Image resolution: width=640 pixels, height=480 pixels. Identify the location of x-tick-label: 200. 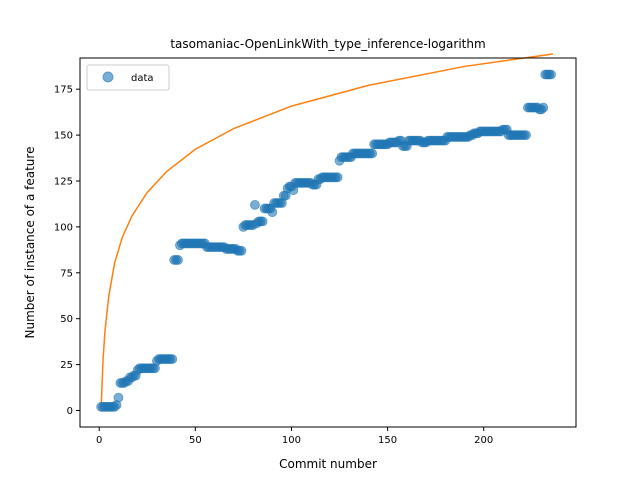
(483, 440).